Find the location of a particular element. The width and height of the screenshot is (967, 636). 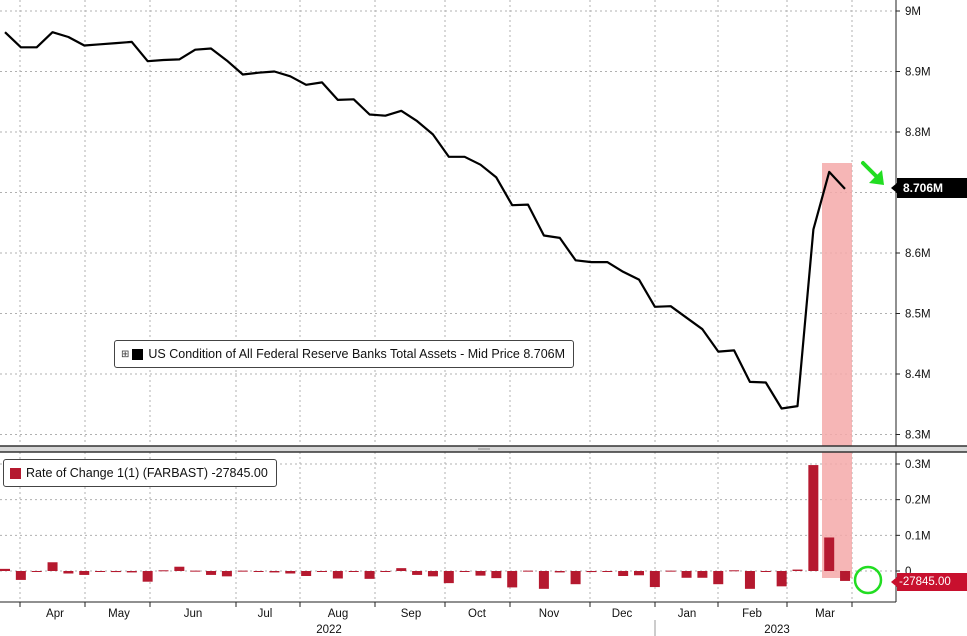

roc-value-tag: -27845.00 is located at coordinates (932, 582).